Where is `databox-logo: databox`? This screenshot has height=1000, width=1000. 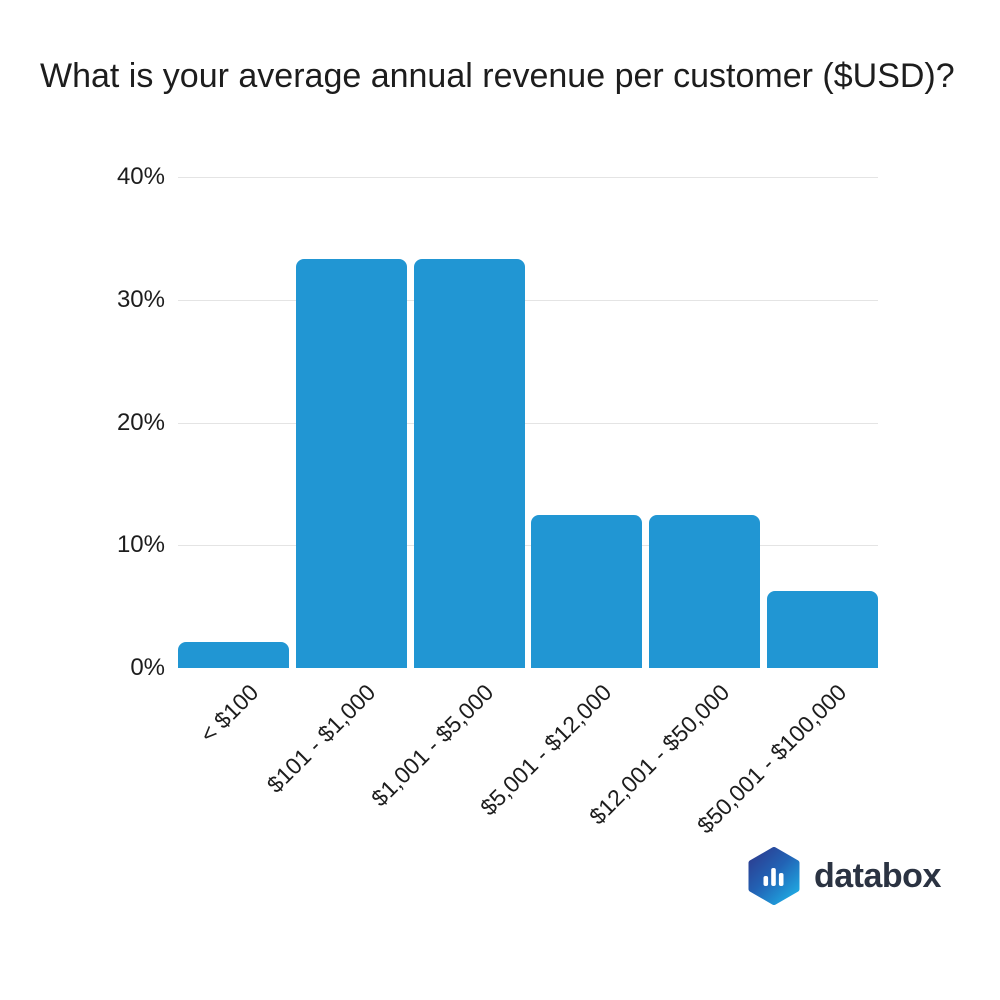 databox-logo: databox is located at coordinates (844, 876).